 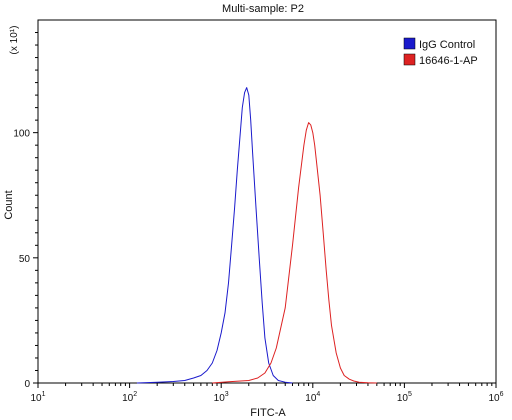 What do you see at coordinates (448, 61) in the screenshot?
I see `legend-label: 16646-1-AP` at bounding box center [448, 61].